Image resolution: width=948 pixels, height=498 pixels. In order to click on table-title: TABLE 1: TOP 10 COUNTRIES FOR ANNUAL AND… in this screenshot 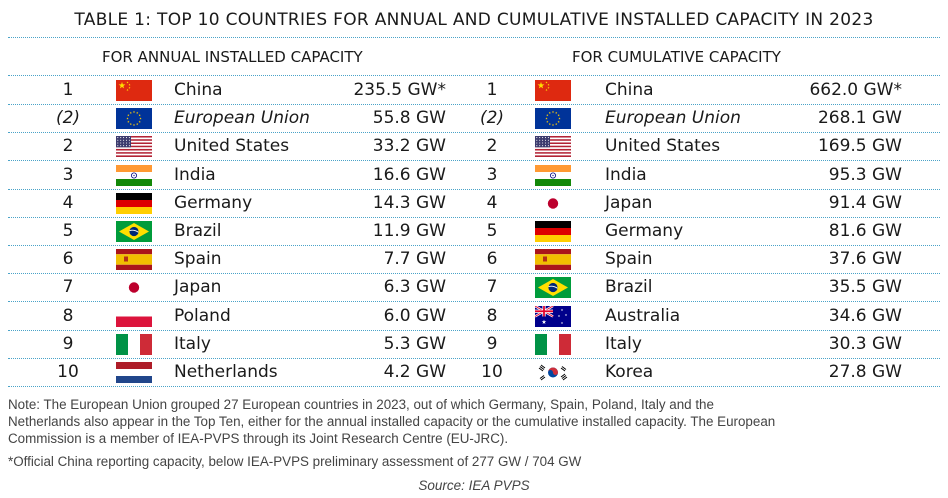, I will do `click(474, 20)`.